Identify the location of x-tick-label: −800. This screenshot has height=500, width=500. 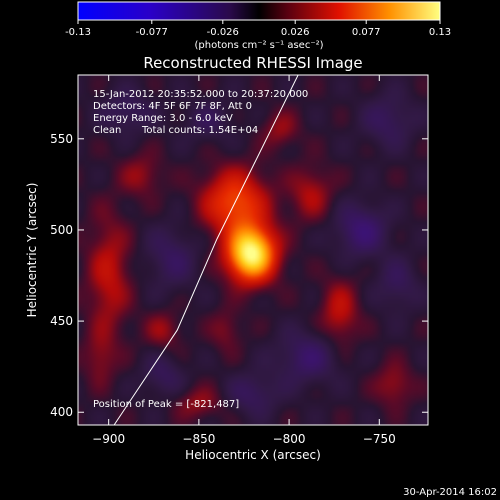
(289, 439).